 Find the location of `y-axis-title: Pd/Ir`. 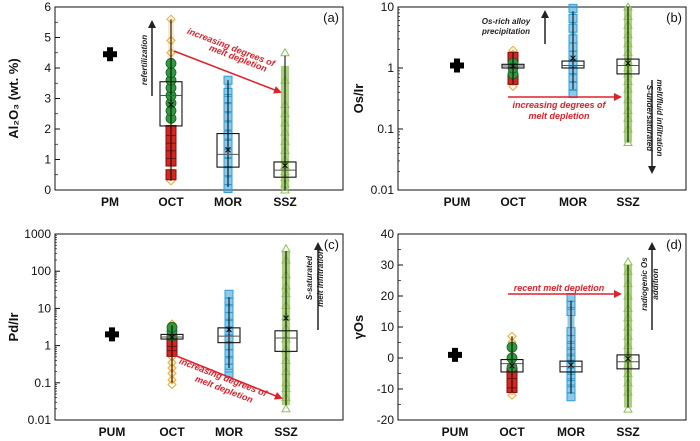

y-axis-title: Pd/Ir is located at coordinates (13, 327).